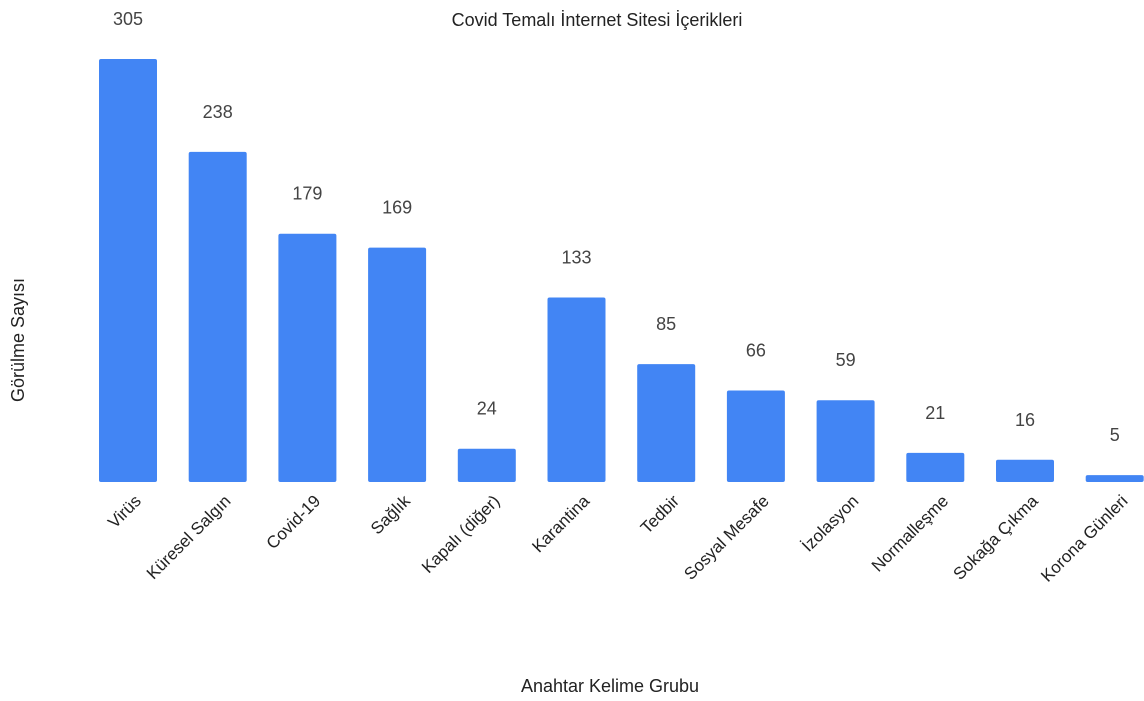 This screenshot has height=701, width=1144. I want to click on x-tick-label-1: Küresel Salgın, so click(189, 537).